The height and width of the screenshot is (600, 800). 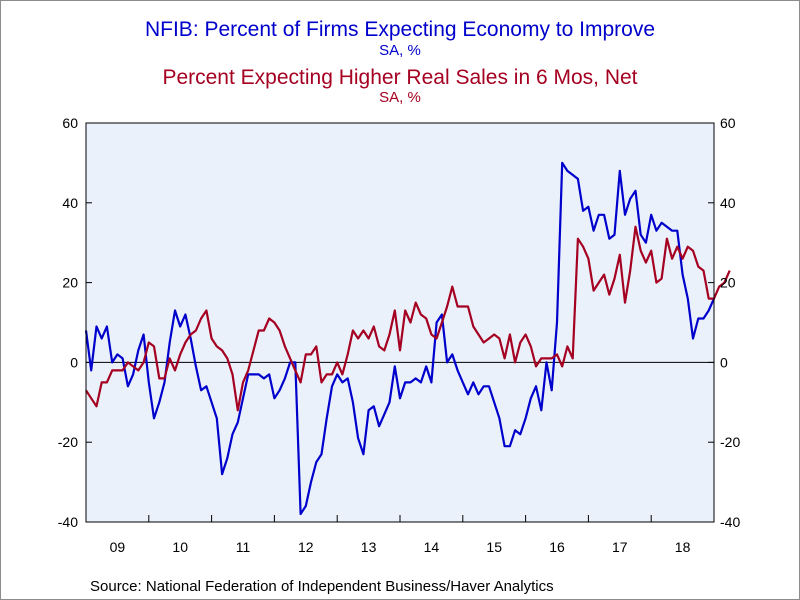 I want to click on x-tick-label: 17, so click(x=620, y=547).